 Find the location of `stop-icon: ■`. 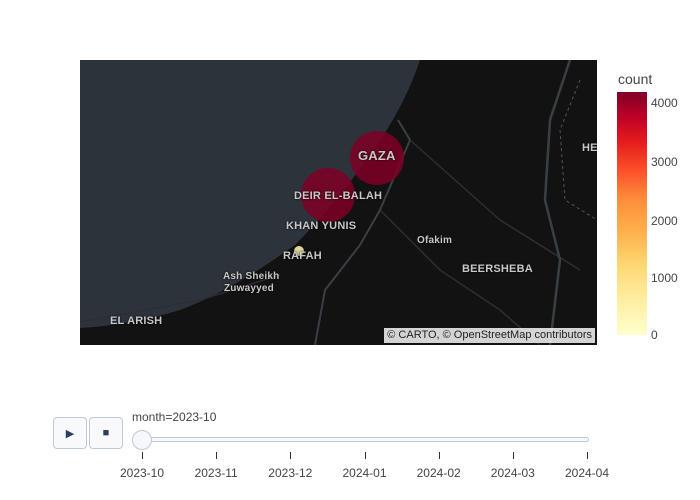

stop-icon: ■ is located at coordinates (106, 433).